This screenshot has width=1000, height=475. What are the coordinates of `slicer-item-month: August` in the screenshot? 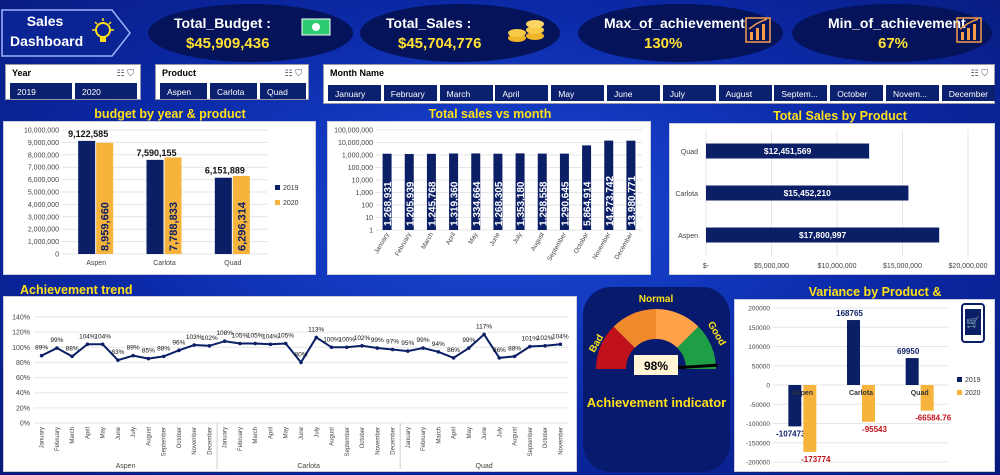 It's located at (745, 93).